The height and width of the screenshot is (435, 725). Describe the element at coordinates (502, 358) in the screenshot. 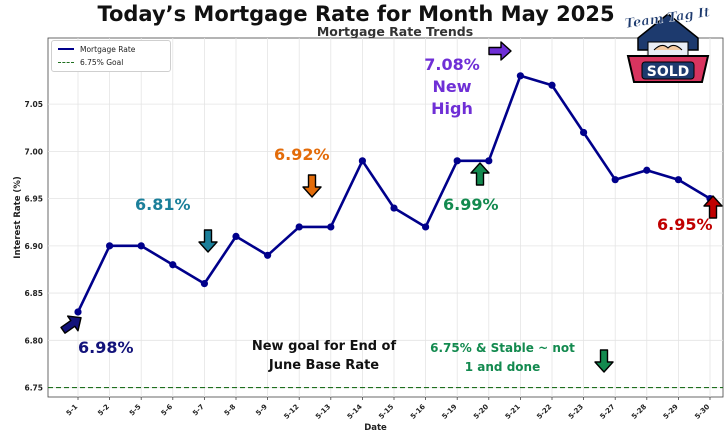

I see `annotation-stable-note: 6.75% & Stable ~ not 1 and done` at that location.